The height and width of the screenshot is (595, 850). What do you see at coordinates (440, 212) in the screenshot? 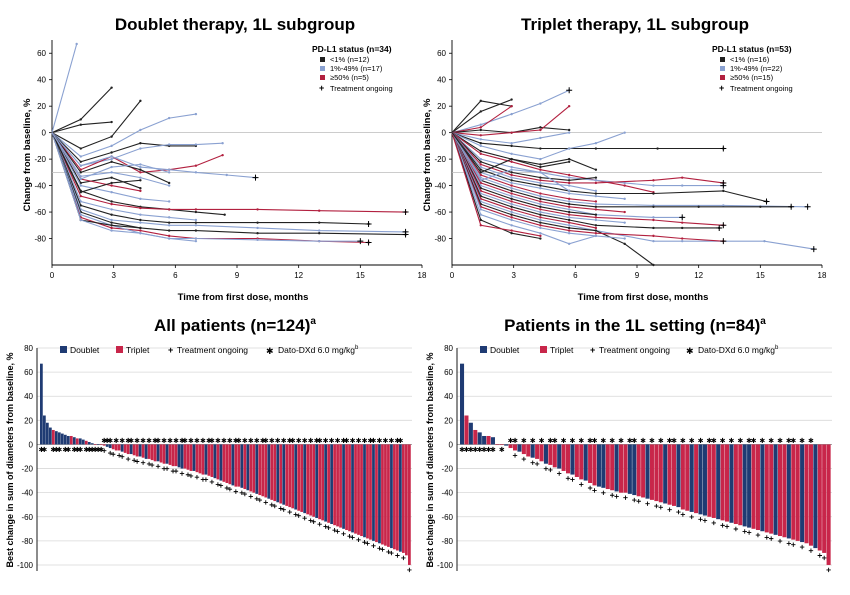
I see `y-tick-label: -60` at bounding box center [440, 212].